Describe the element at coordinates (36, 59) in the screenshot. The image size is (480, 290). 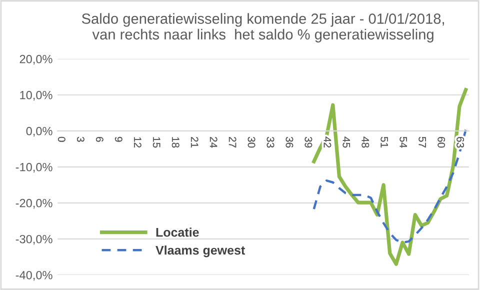
I see `y-tick-label: 20,0%` at that location.